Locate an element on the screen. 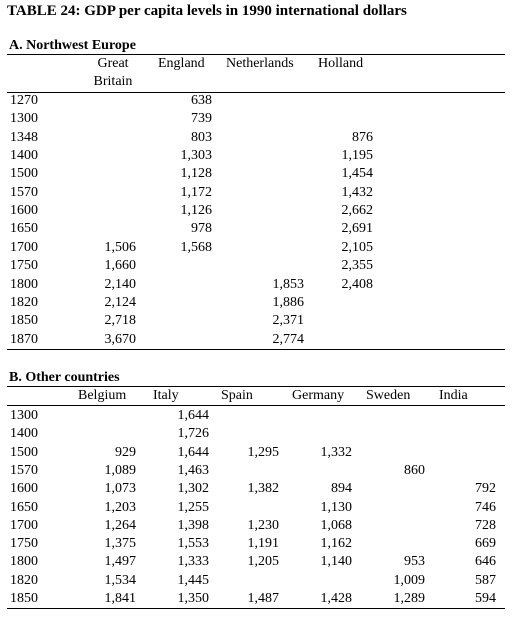  section-b-top-rule is located at coordinates (256, 386).